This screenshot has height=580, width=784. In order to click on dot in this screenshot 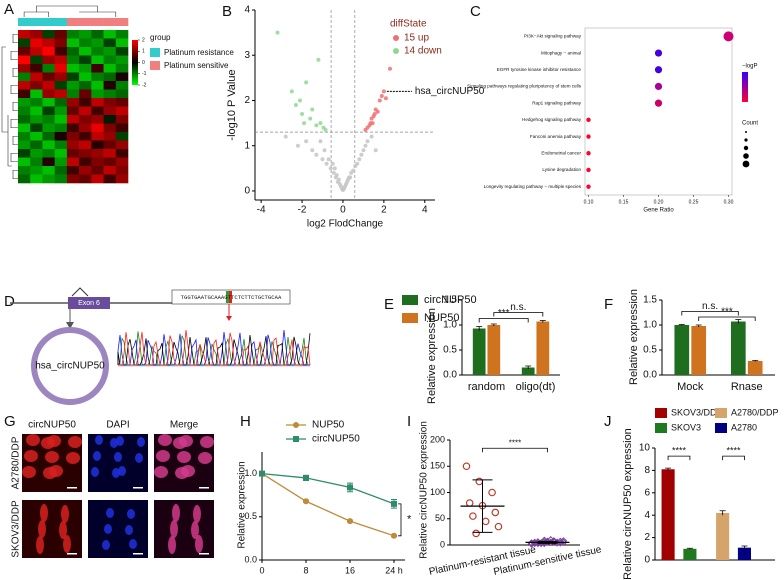, I will do `click(658, 70)`.